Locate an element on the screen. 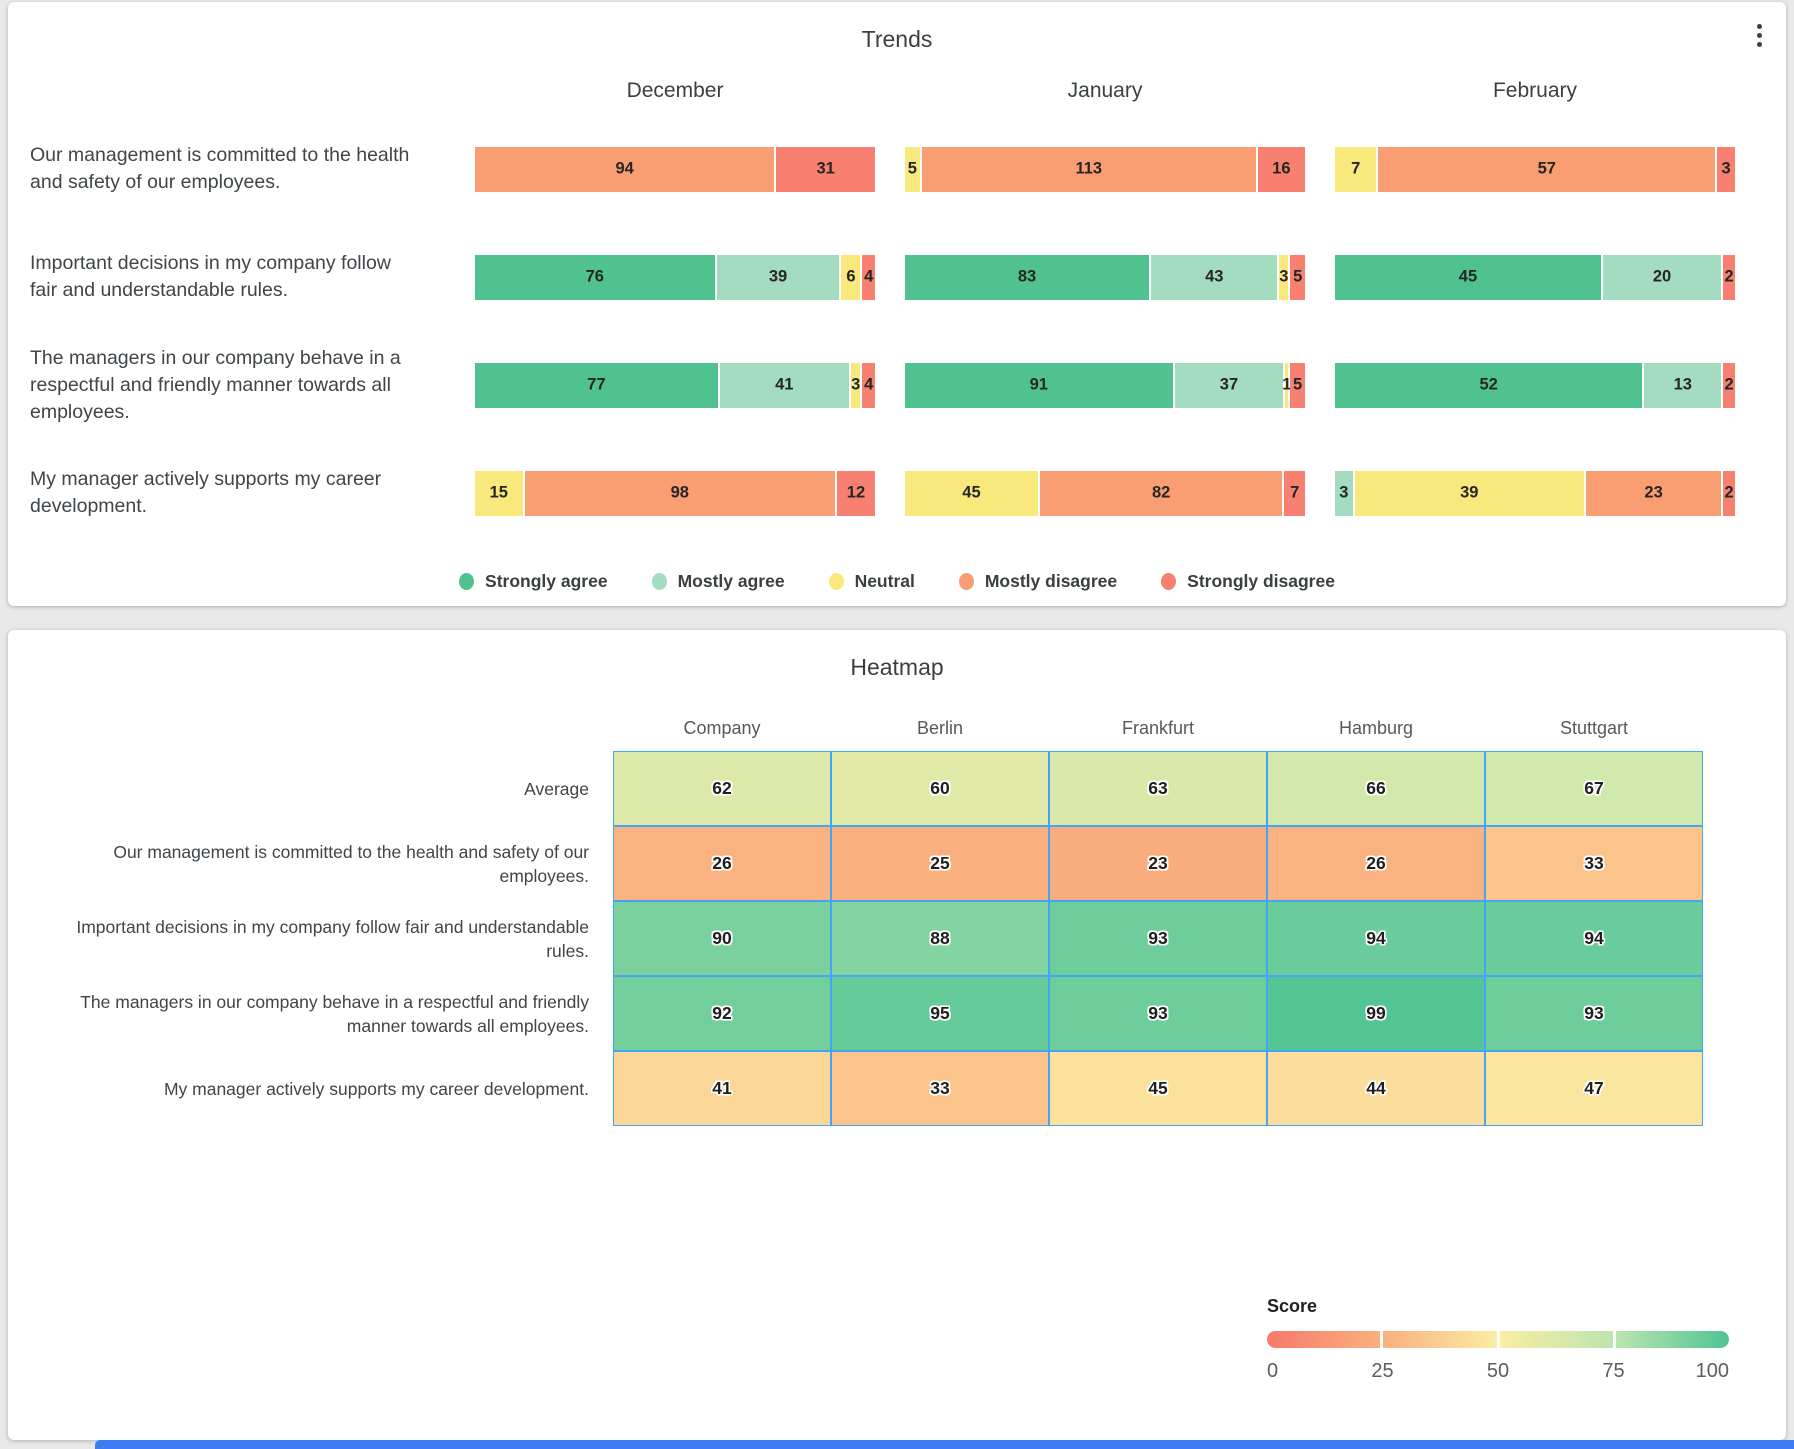  heatmap-cell-value: 93 is located at coordinates (1158, 1013).